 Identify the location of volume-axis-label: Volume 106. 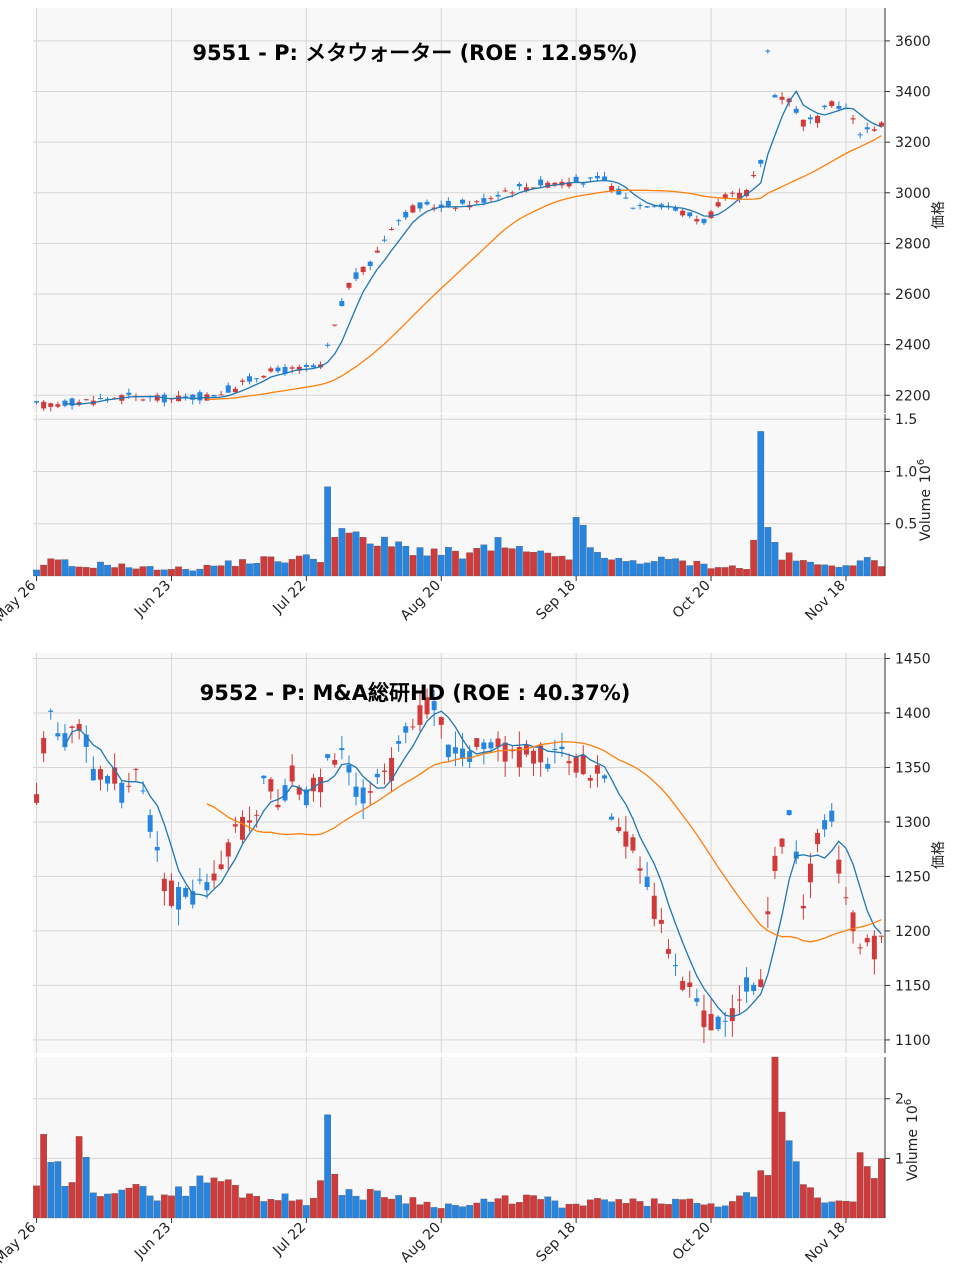
(925, 500).